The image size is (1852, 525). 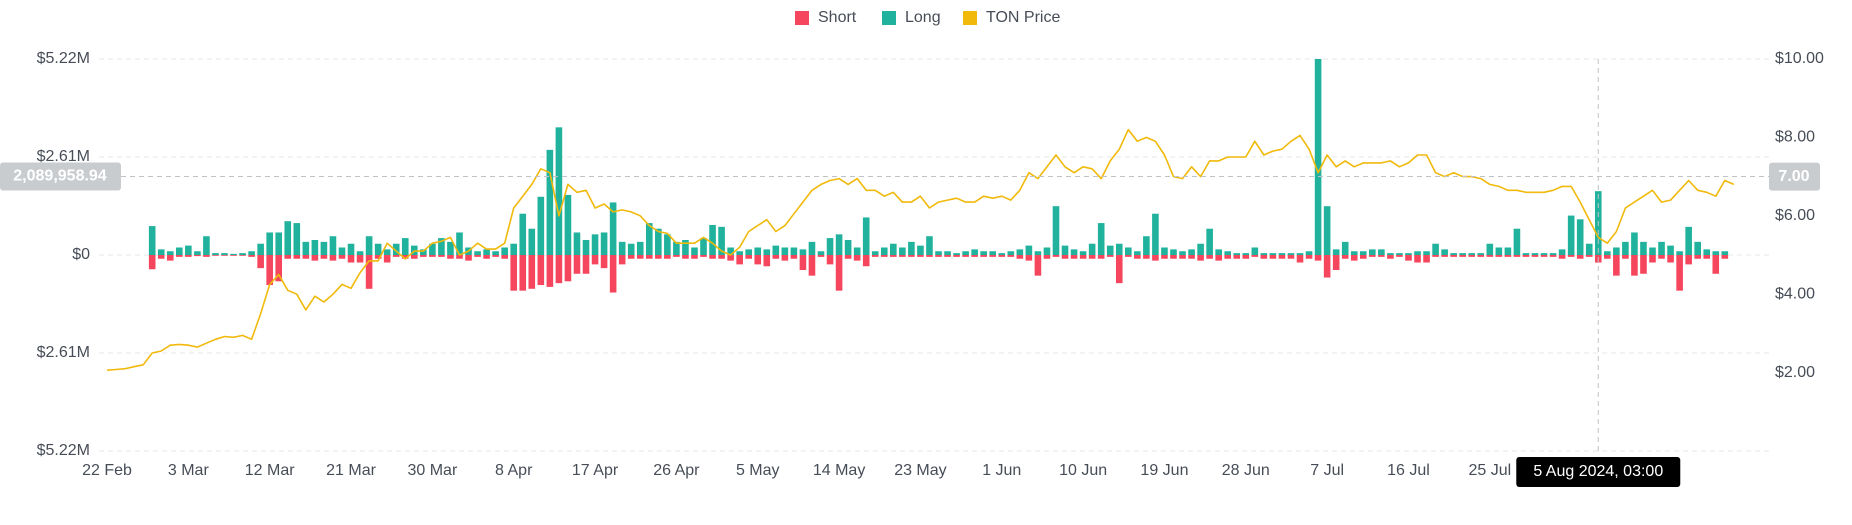 I want to click on x-tick-label: 19 Jun, so click(x=1164, y=470).